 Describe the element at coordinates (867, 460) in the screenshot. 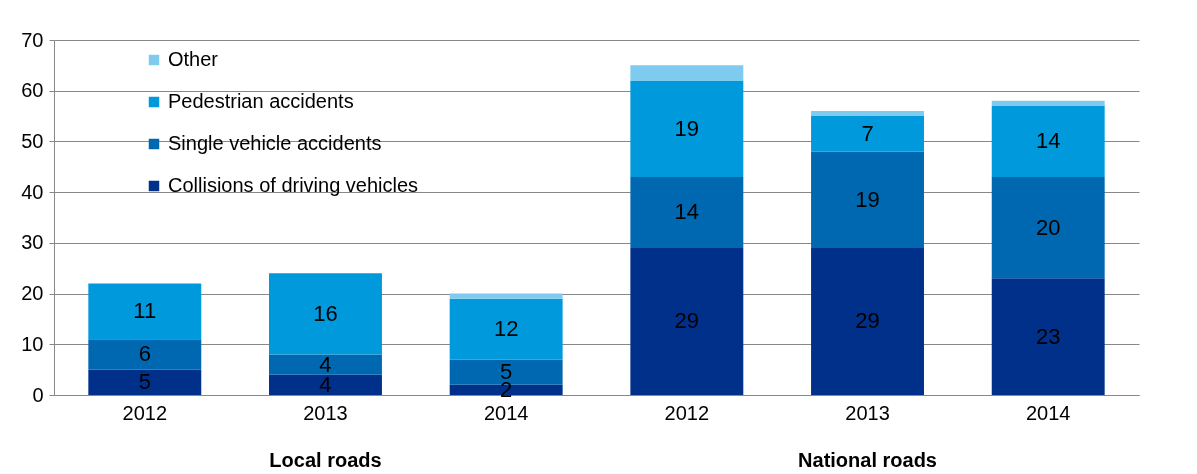

I see `text: National roads` at that location.